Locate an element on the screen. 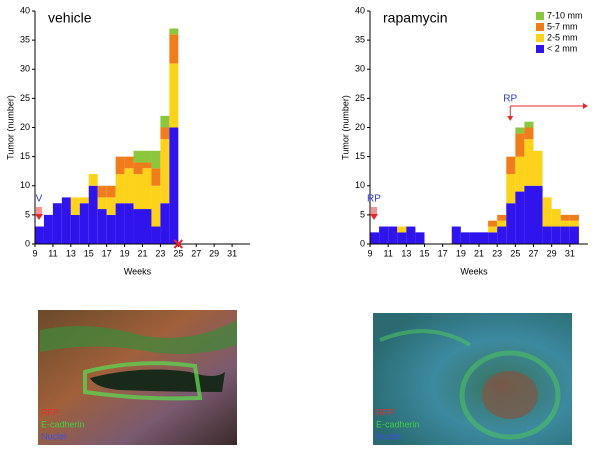 Image resolution: width=600 pixels, height=450 pixels. y-tick-label: 25 is located at coordinates (360, 98).